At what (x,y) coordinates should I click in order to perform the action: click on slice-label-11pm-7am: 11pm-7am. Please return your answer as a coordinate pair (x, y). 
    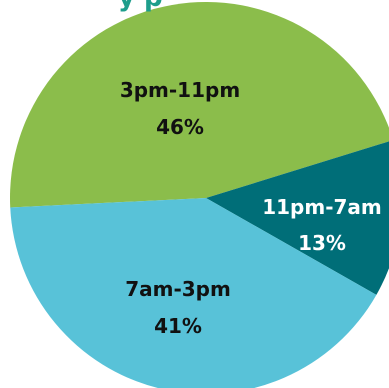
    Looking at the image, I should click on (322, 207).